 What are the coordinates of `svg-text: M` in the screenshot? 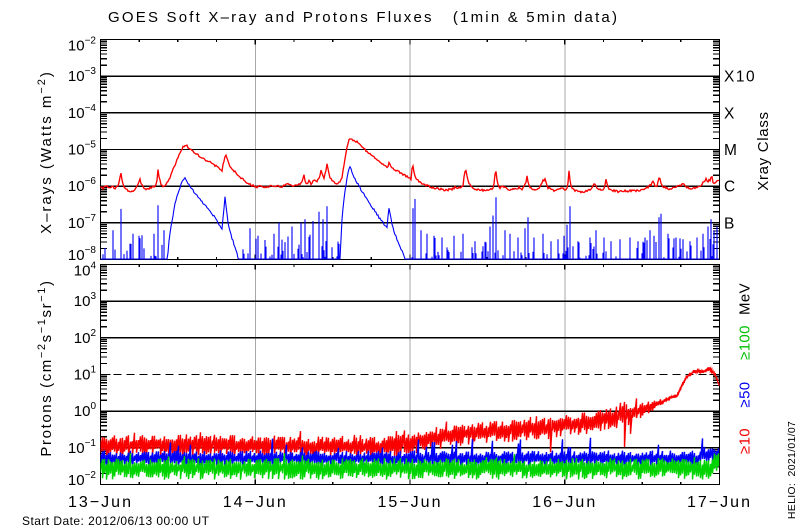 It's located at (731, 150).